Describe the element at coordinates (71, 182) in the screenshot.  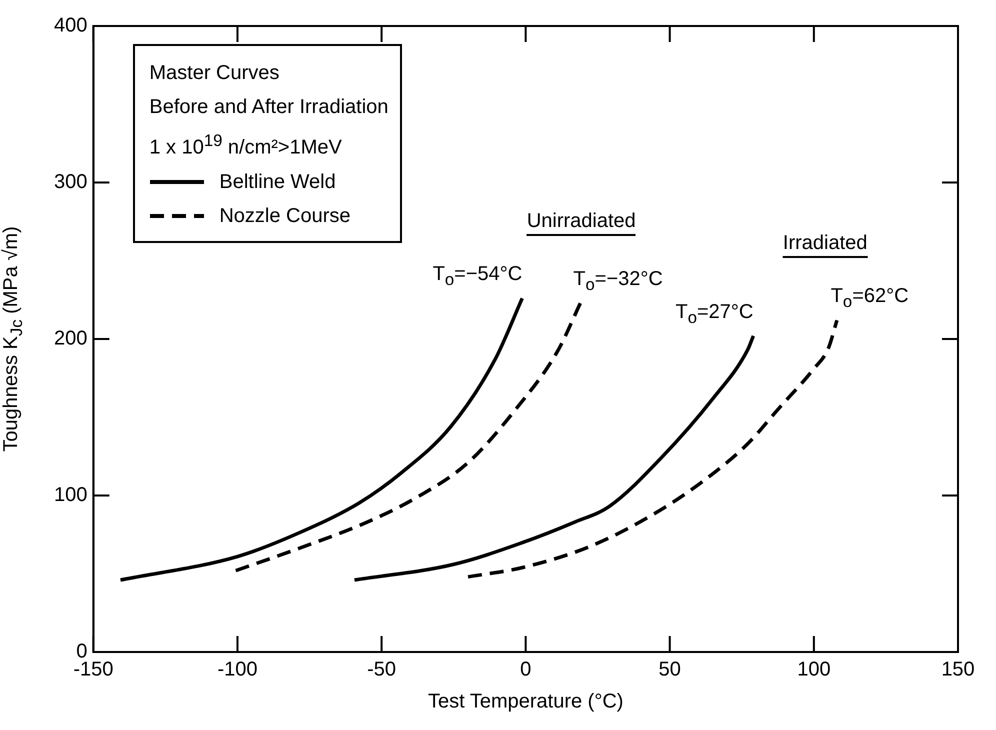
I see `y-tick-label: 300` at that location.